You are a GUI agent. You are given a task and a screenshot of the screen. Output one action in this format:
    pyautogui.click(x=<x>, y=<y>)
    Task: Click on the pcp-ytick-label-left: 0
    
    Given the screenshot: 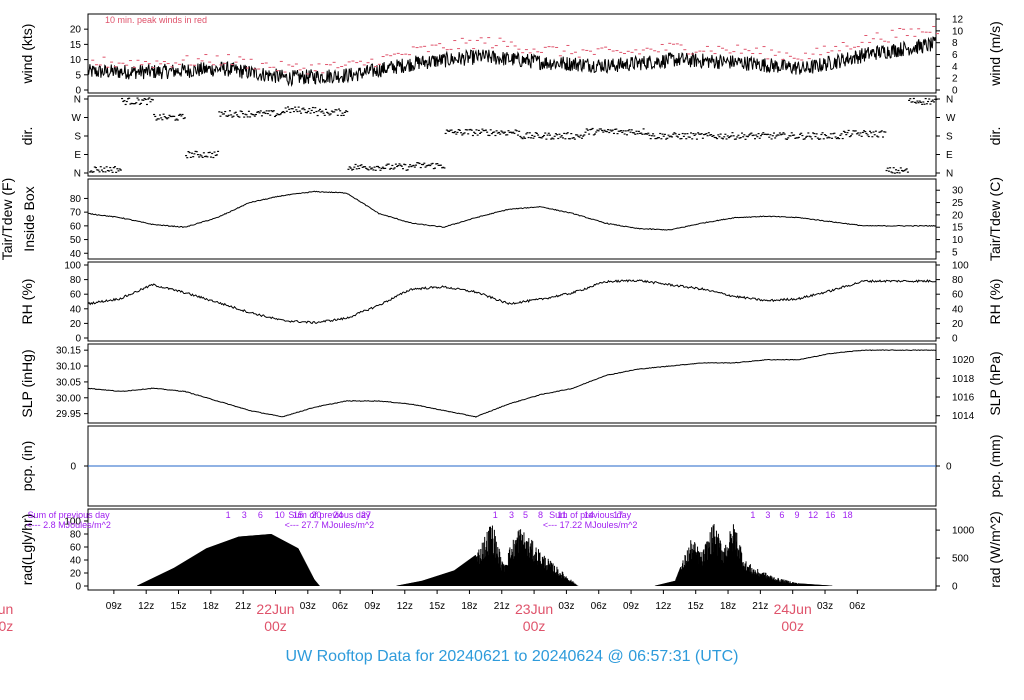 What is the action you would take?
    pyautogui.click(x=73, y=467)
    